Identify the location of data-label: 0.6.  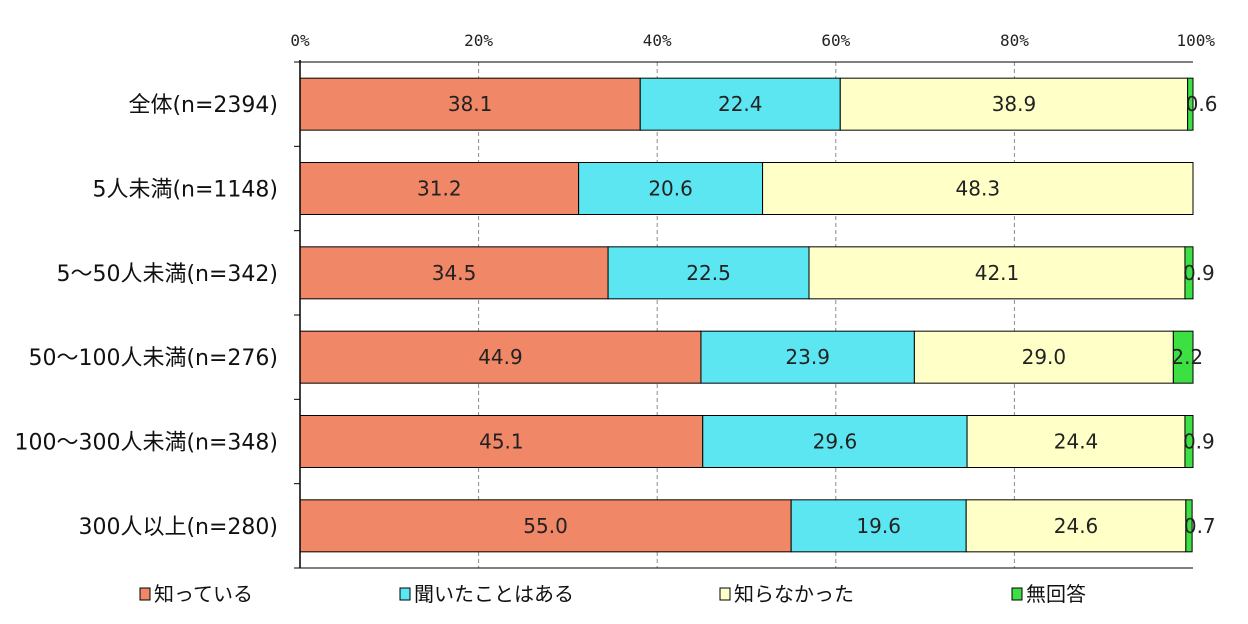
(1202, 104).